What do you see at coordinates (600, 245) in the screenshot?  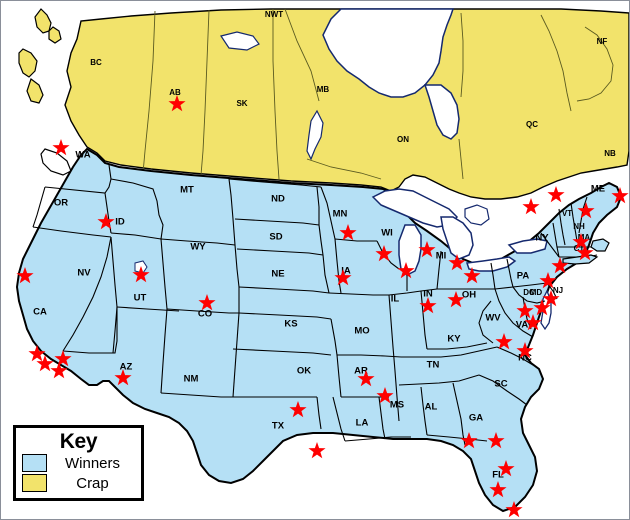 I see `cape-cod` at bounding box center [600, 245].